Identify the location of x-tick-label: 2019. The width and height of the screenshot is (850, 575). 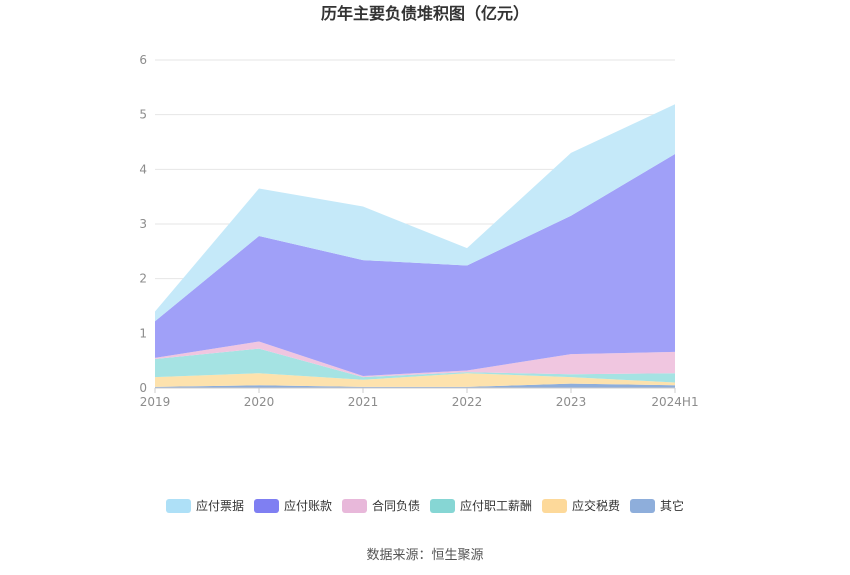
(155, 402).